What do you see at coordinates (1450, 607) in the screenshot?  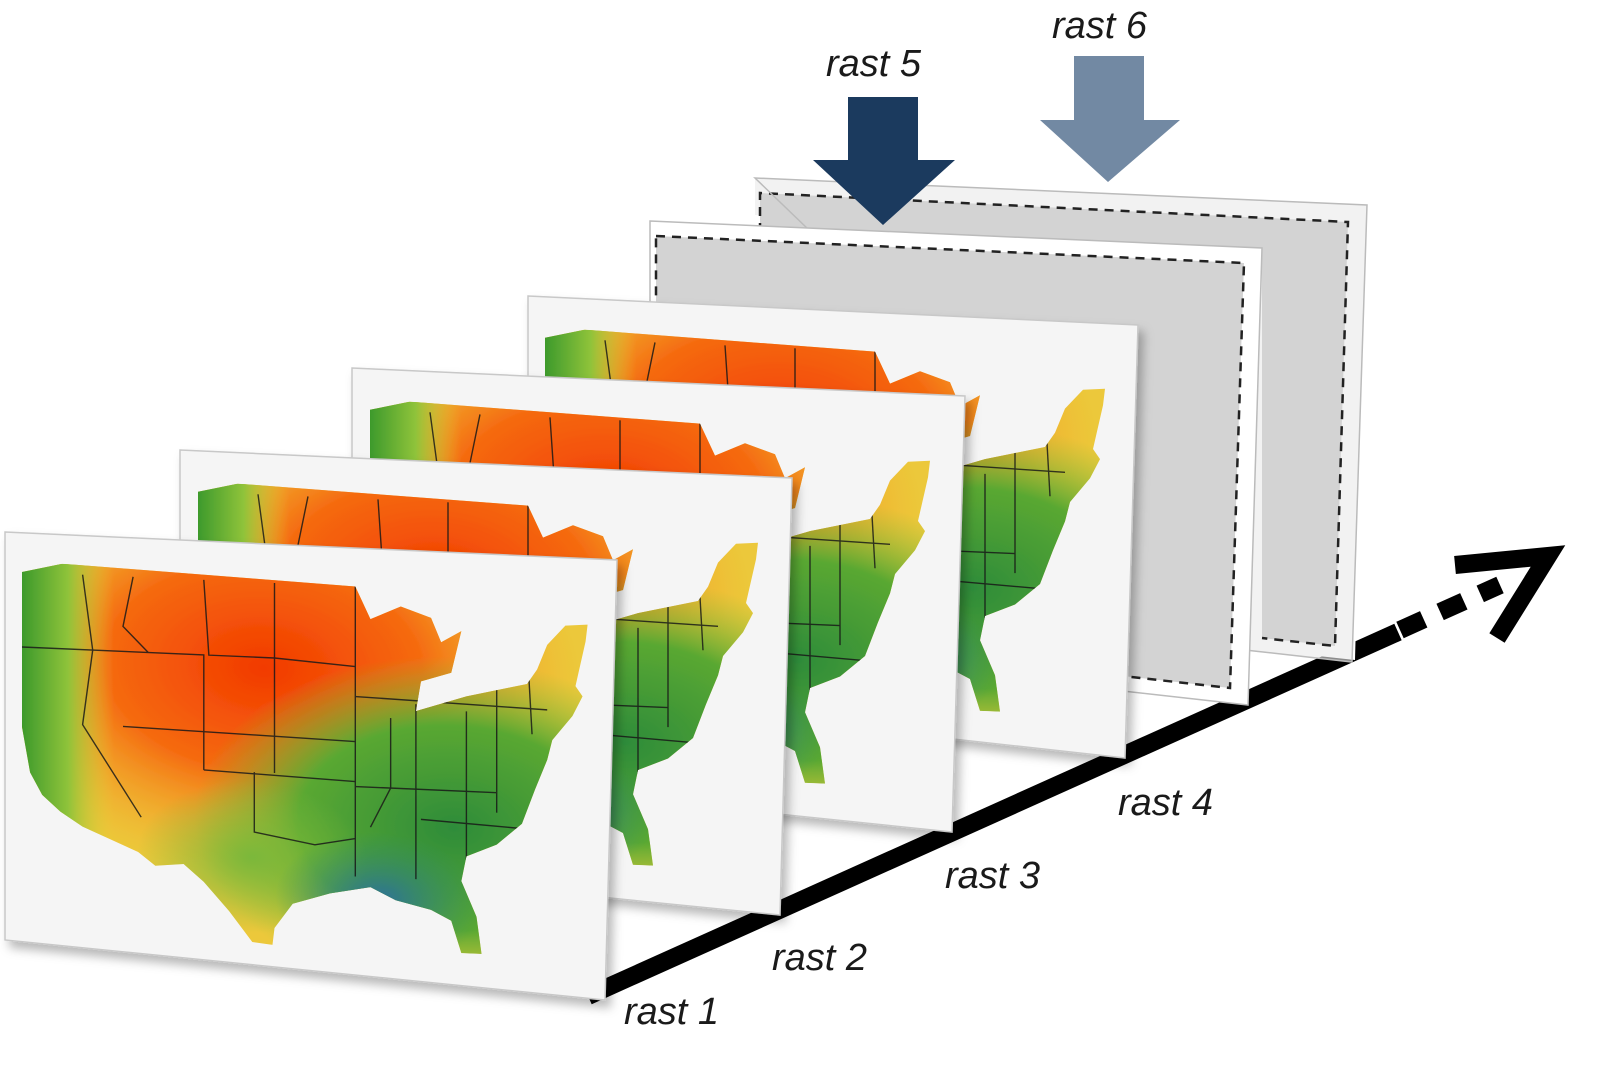 I see `time-axis-dashes` at bounding box center [1450, 607].